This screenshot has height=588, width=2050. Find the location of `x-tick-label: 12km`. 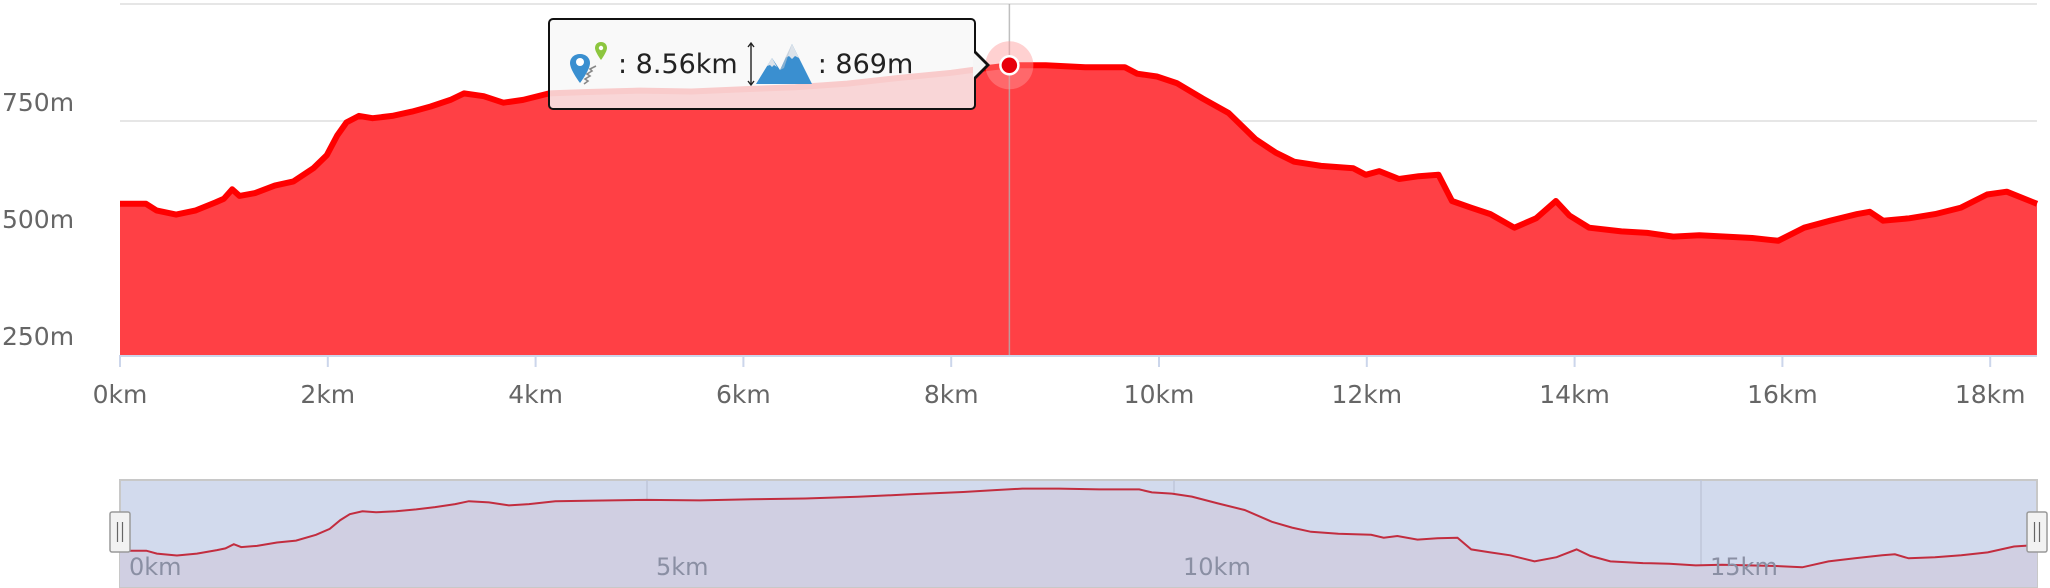

x-tick-label: 12km is located at coordinates (1366, 394).